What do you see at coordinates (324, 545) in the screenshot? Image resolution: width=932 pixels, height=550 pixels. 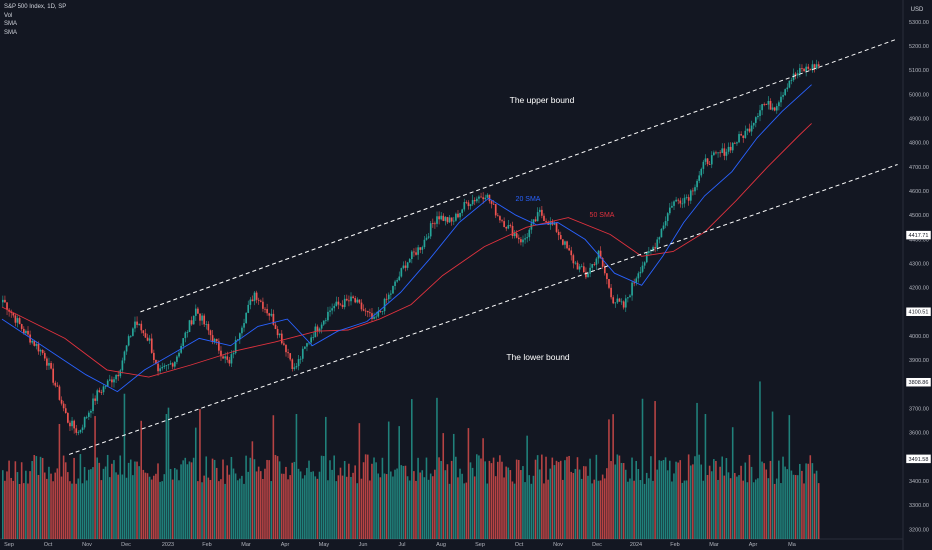 I see `time-tick-label: May` at bounding box center [324, 545].